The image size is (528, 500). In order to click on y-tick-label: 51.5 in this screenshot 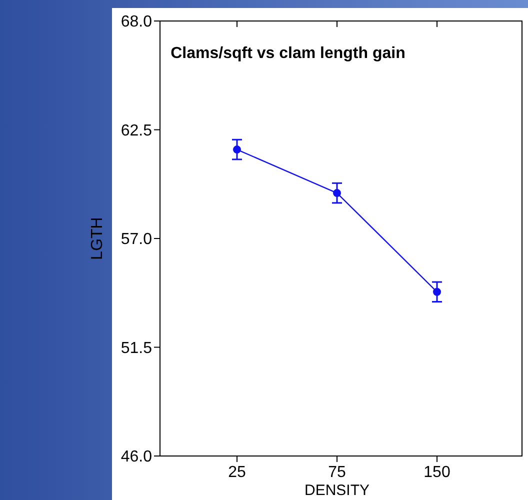, I will do `click(136, 348)`.